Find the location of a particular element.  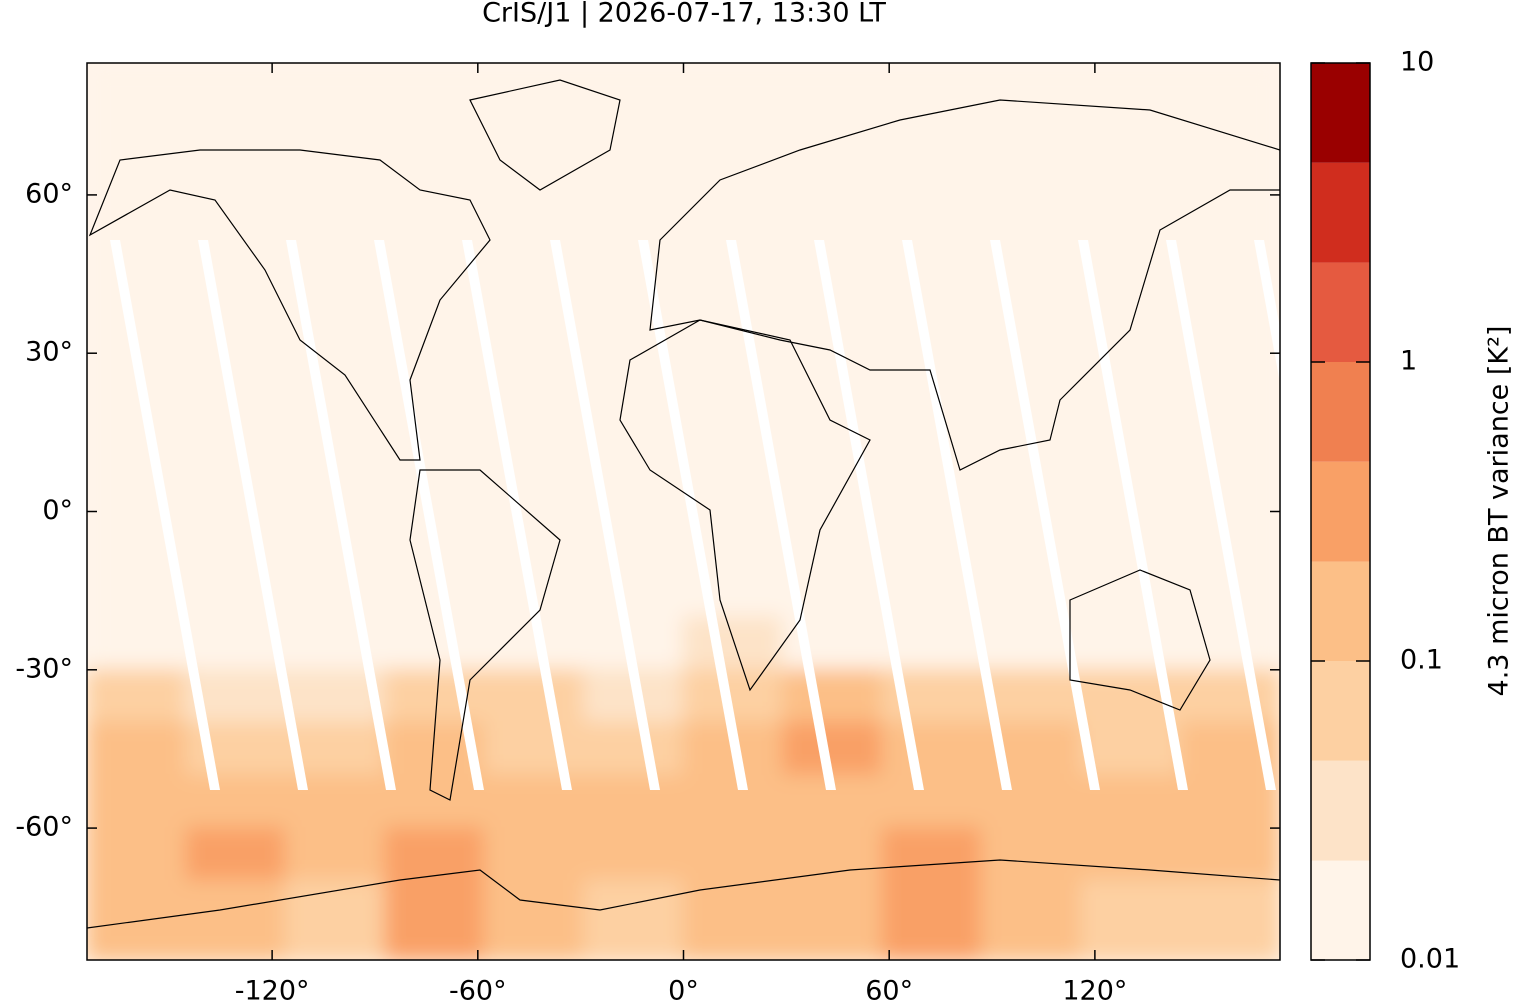

x-tick-label: 0° is located at coordinates (683, 989).